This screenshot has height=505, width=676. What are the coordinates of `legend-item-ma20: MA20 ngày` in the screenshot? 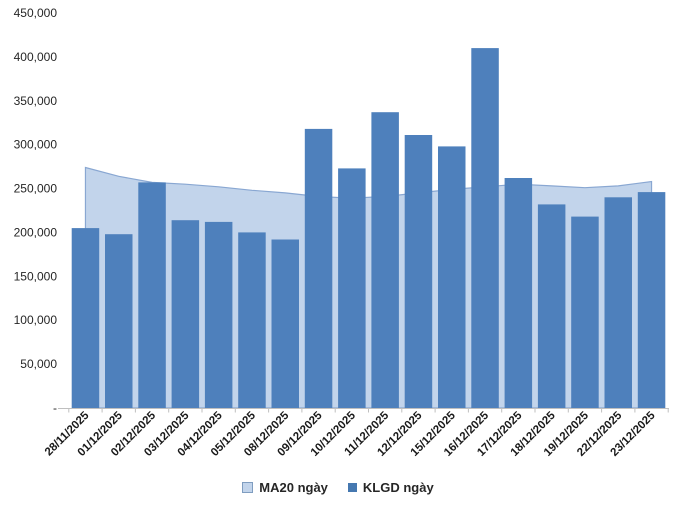 It's located at (285, 487).